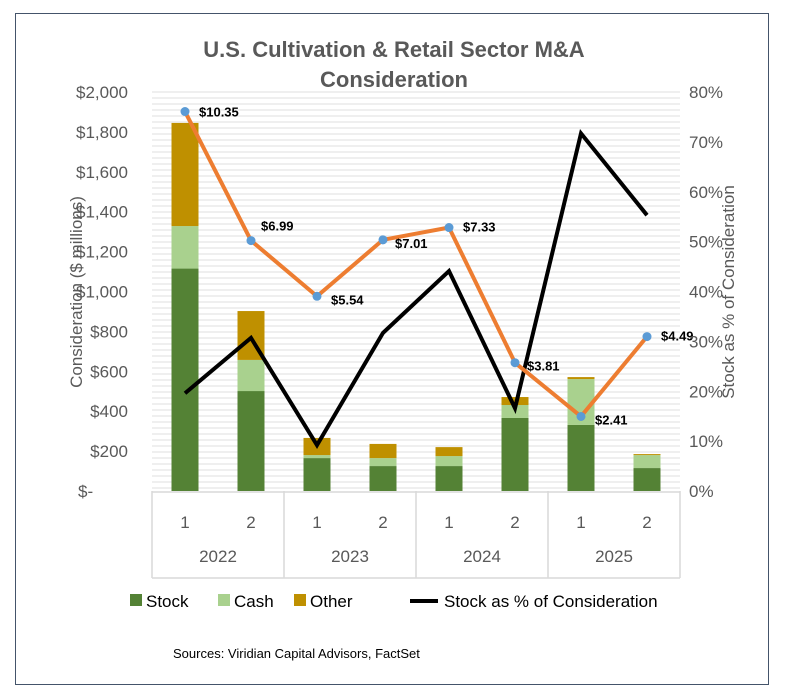 The image size is (791, 700). I want to click on y-tick-label: $1,600, so click(102, 172).